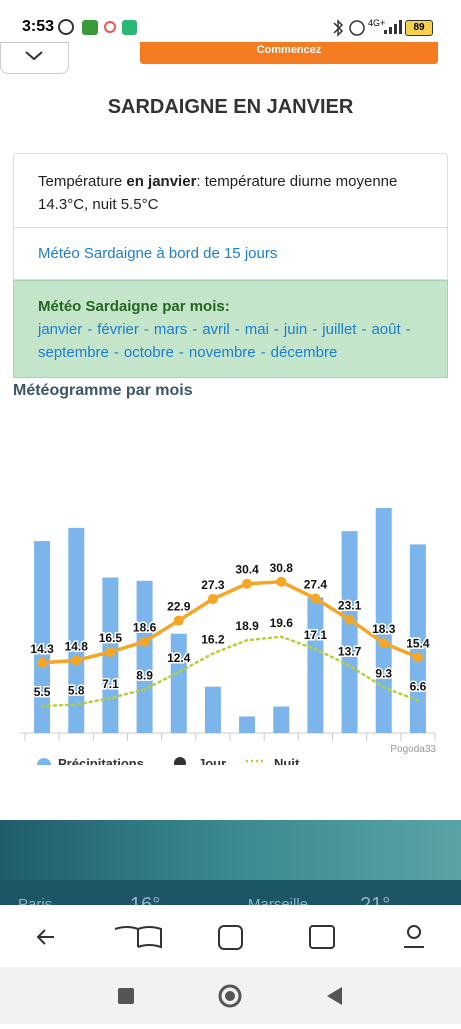 The height and width of the screenshot is (1029, 461). Describe the element at coordinates (350, 606) in the screenshot. I see `value-label: 23.1` at that location.